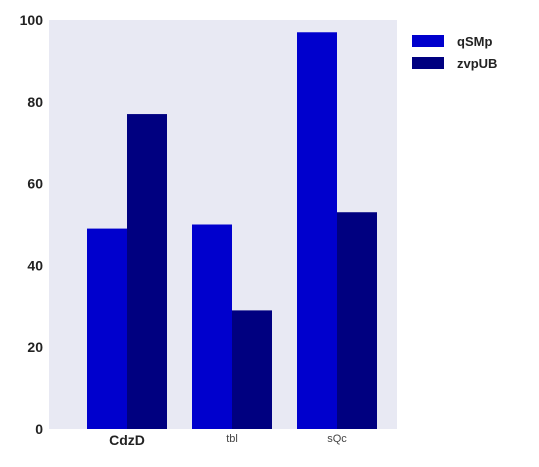 This screenshot has height=467, width=539. What do you see at coordinates (232, 439) in the screenshot?
I see `x-tick-label: tbl` at bounding box center [232, 439].